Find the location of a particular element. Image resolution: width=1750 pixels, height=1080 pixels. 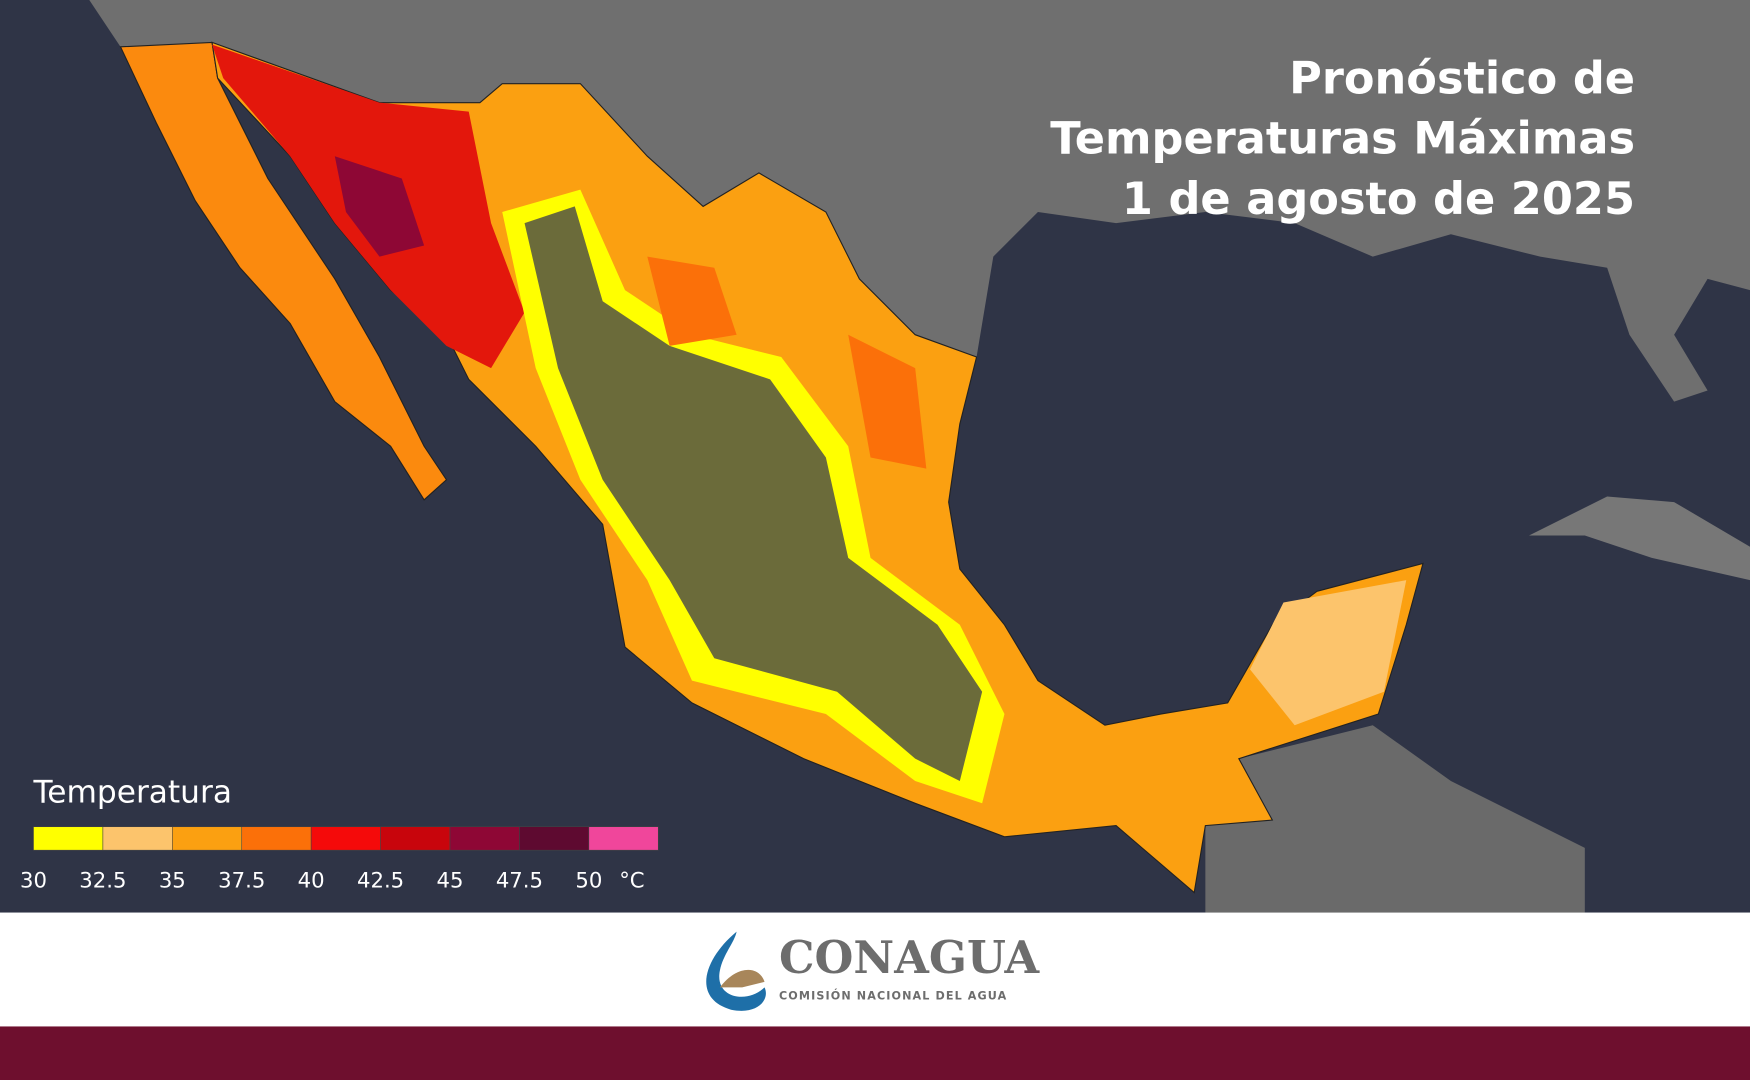

title-line: 1 de agosto de 2025 is located at coordinates (1378, 199).